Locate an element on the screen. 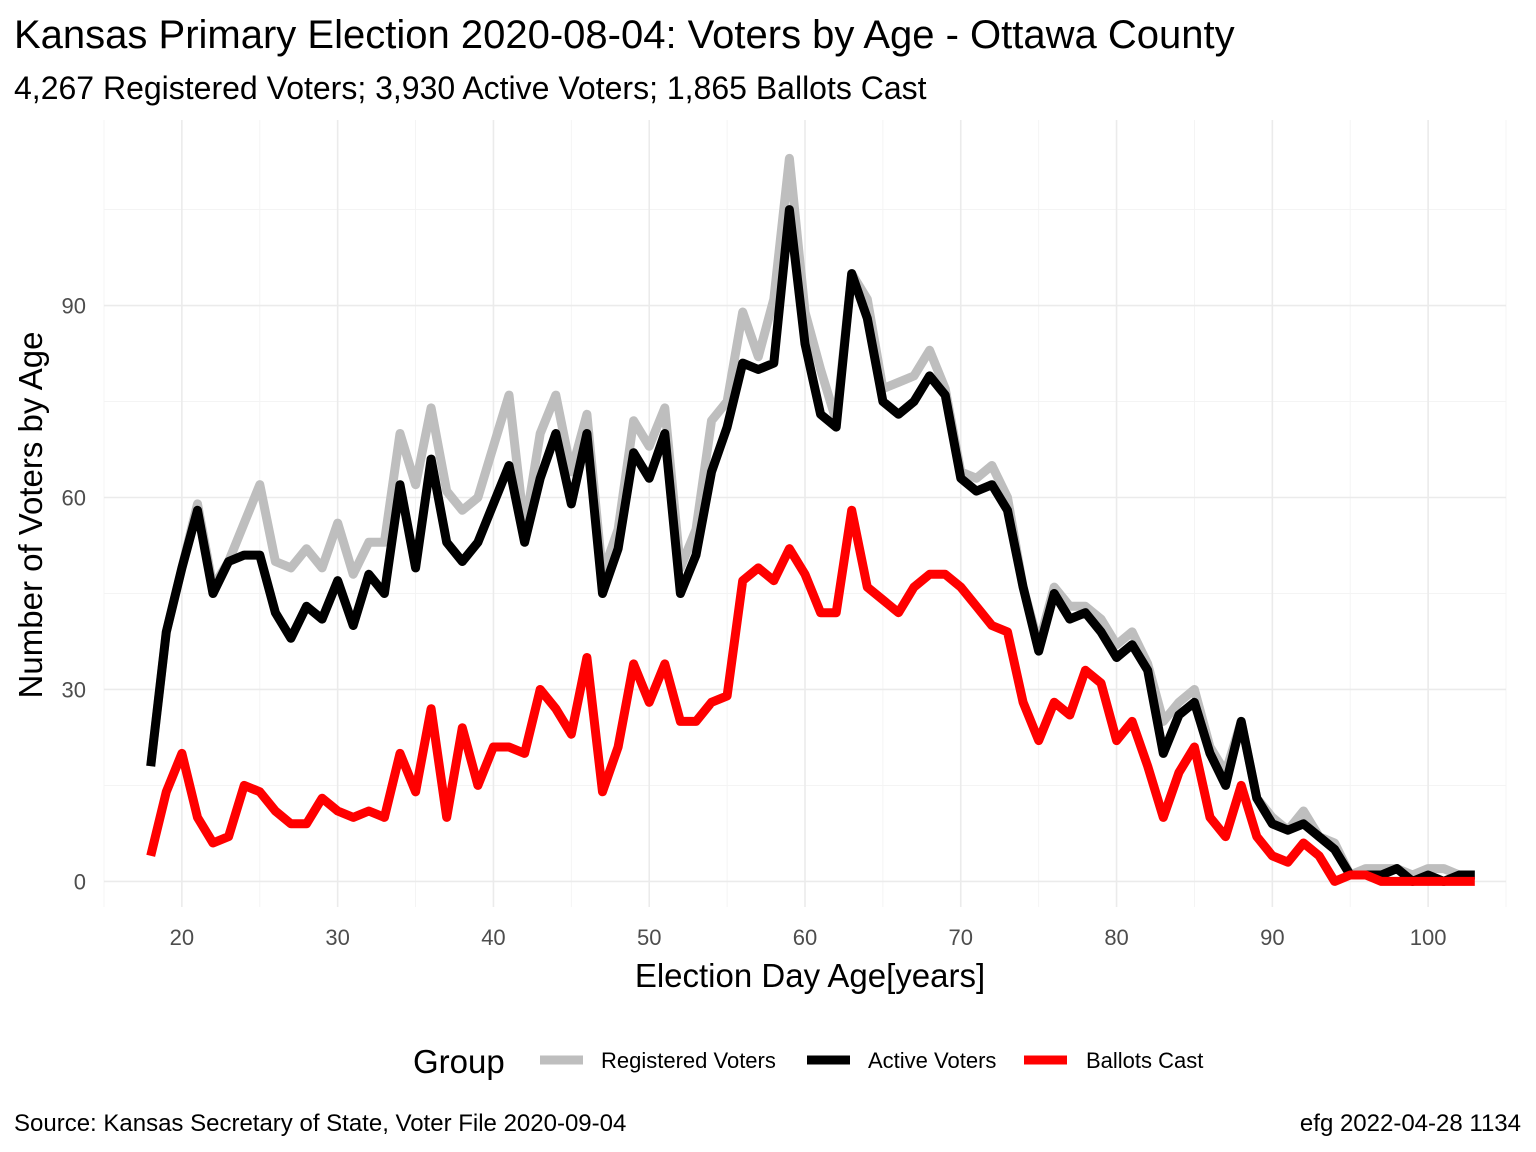 Image resolution: width=1536 pixels, height=1152 pixels. legend-title: Group is located at coordinates (459, 1061).